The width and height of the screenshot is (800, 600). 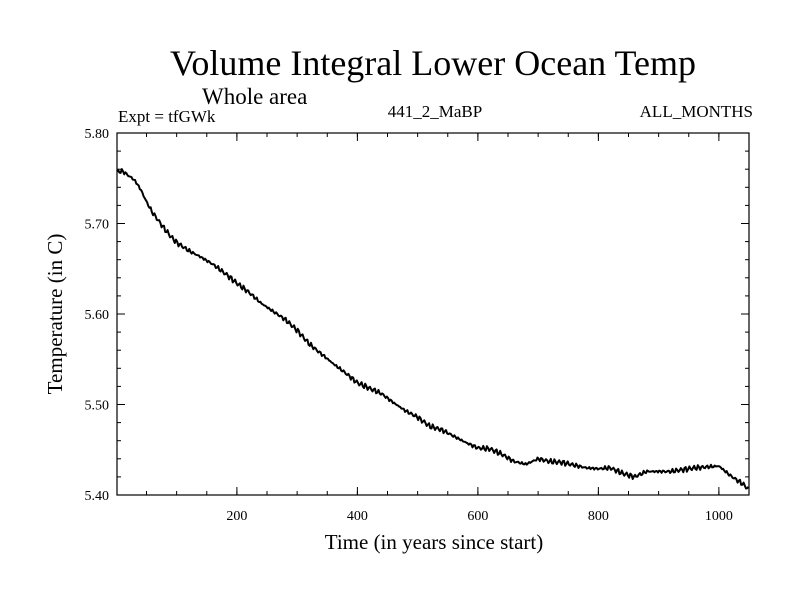 I want to click on x-tick-label: 800, so click(x=598, y=516).